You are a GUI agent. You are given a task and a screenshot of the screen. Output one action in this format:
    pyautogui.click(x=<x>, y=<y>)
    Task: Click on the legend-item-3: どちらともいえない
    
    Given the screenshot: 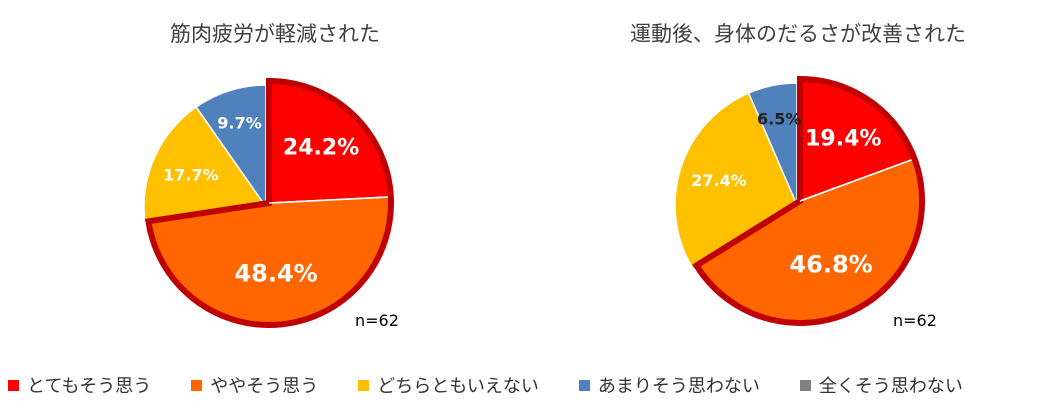 What is the action you would take?
    pyautogui.click(x=448, y=385)
    